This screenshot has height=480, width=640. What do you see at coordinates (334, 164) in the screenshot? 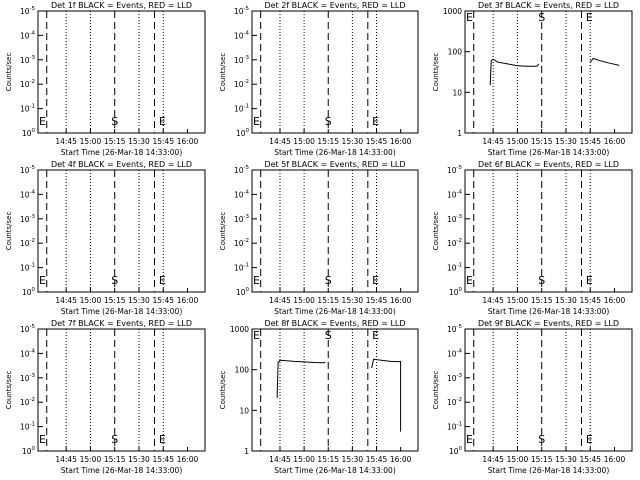
I see `panel-title: Det 5f BLACK = Events, RED = LLD` at bounding box center [334, 164].